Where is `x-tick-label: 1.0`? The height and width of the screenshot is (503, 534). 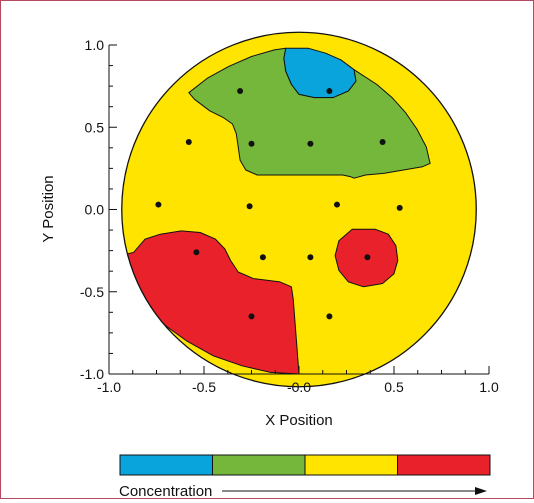
x-tick-label: 1.0 is located at coordinates (489, 387).